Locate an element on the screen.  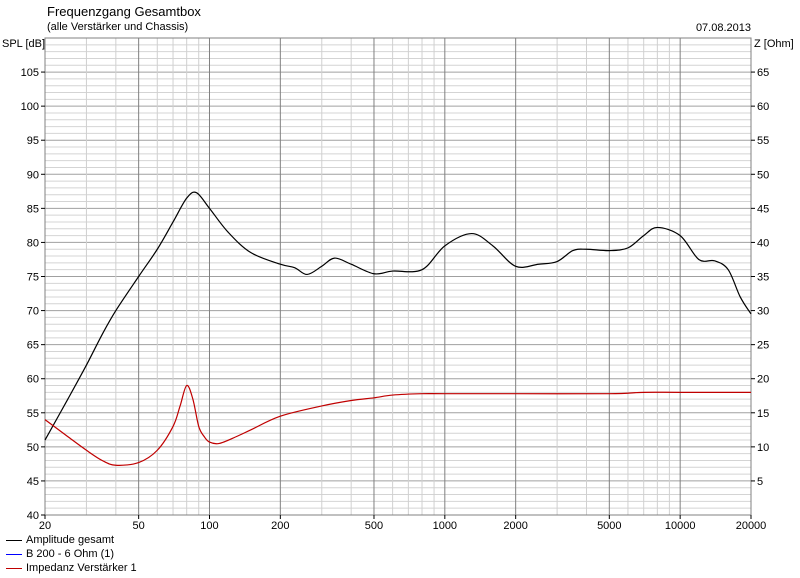
y2-tick-label: 60 is located at coordinates (763, 107).